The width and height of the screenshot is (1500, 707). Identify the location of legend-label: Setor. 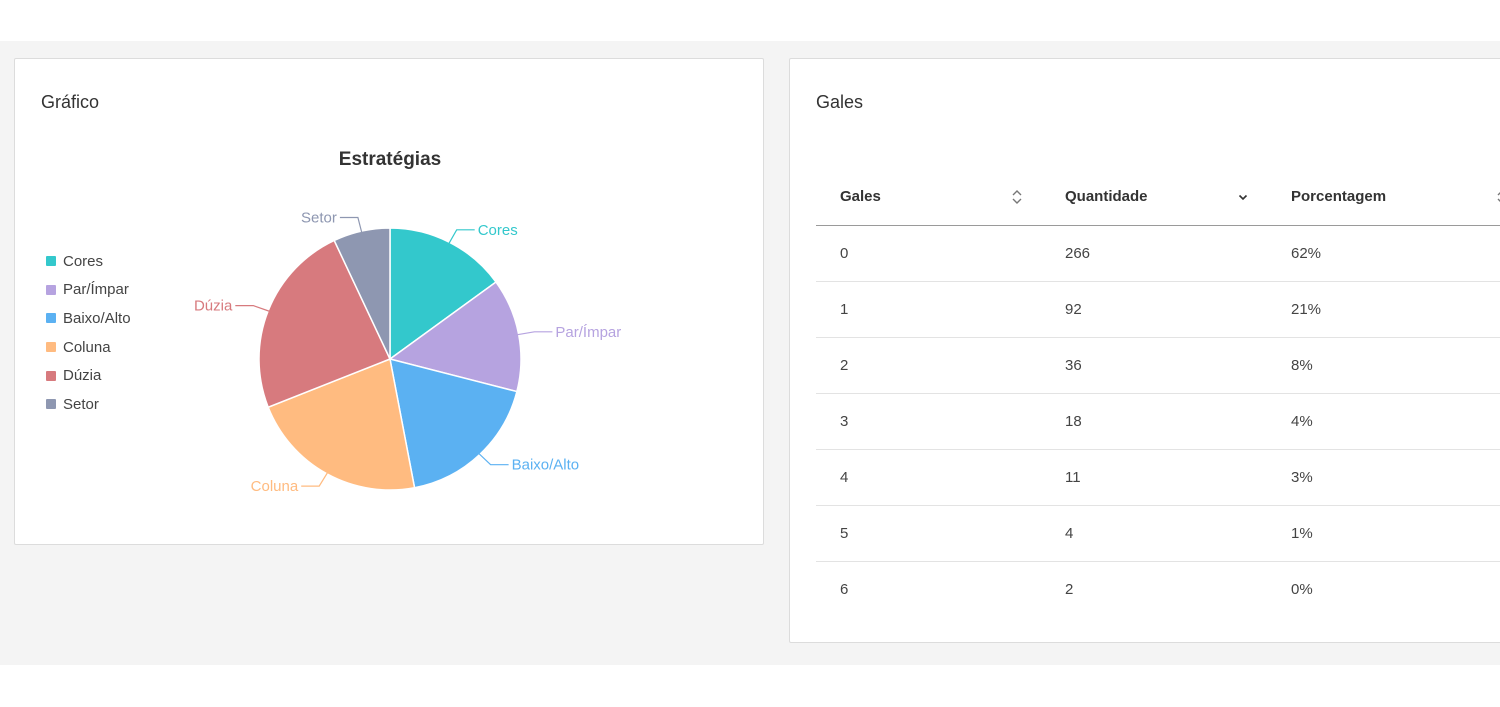
(81, 404).